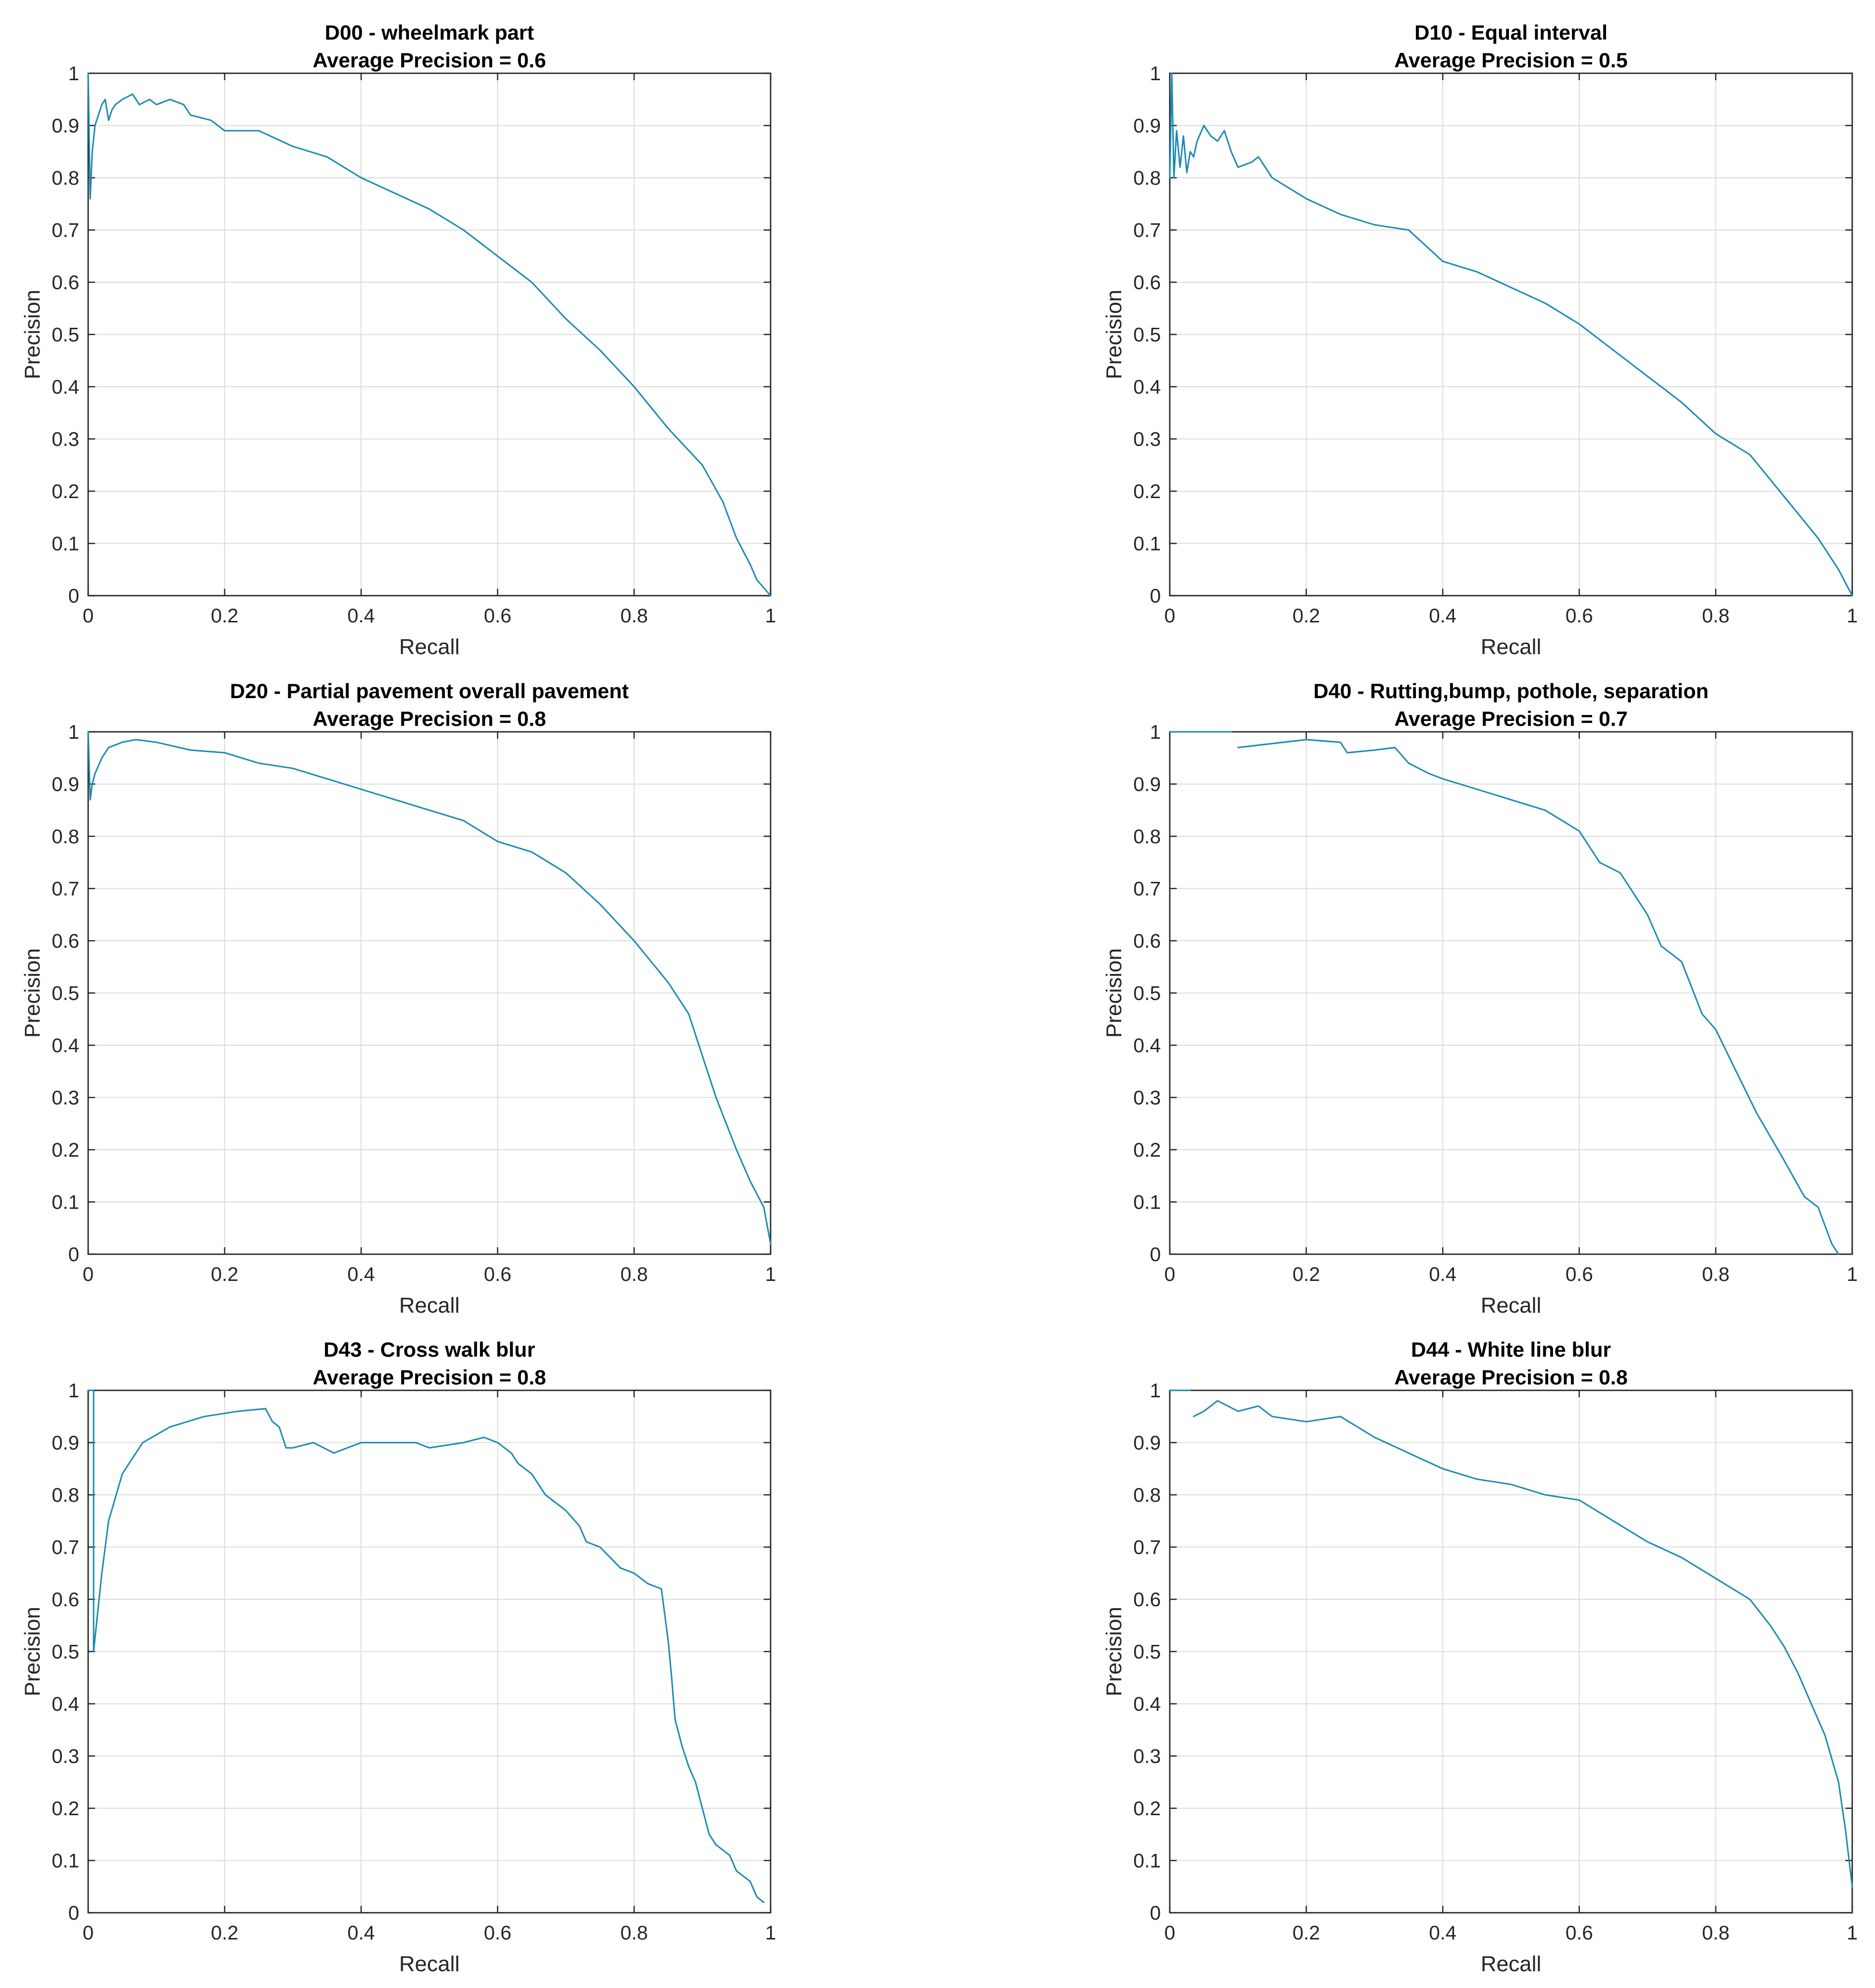 Image resolution: width=1875 pixels, height=1988 pixels. Describe the element at coordinates (429, 33) in the screenshot. I see `chart-title: D00 - wheelmark part` at that location.